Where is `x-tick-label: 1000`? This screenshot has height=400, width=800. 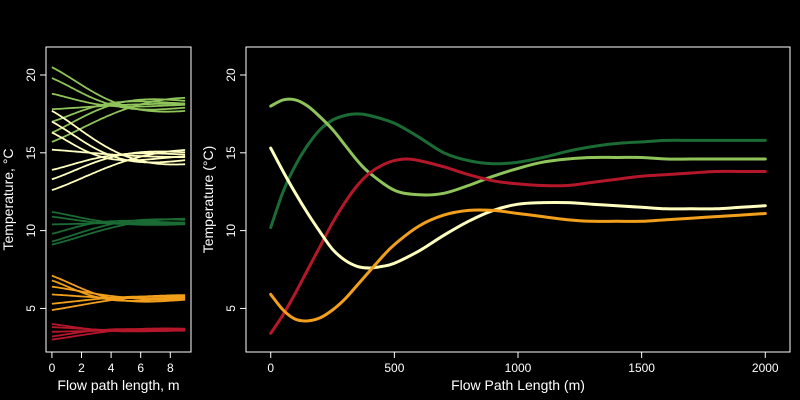 x-tick-label: 1000 is located at coordinates (518, 368).